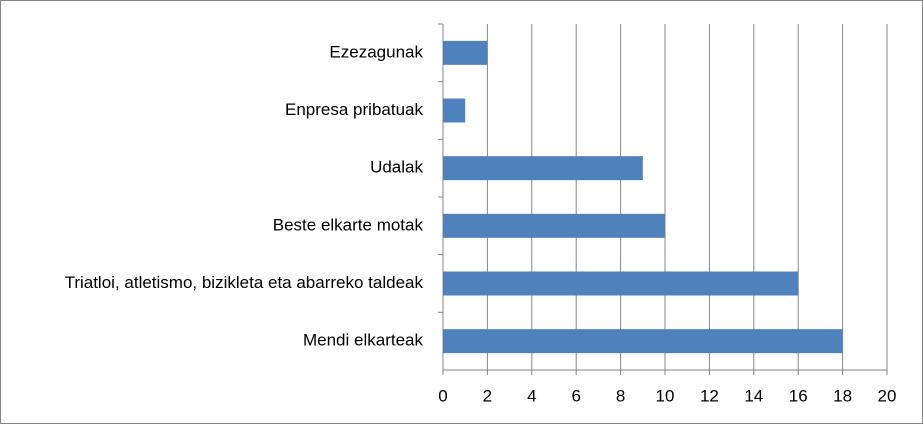  Describe the element at coordinates (376, 51) in the screenshot. I see `y-tick-label: Ezezagunak` at that location.